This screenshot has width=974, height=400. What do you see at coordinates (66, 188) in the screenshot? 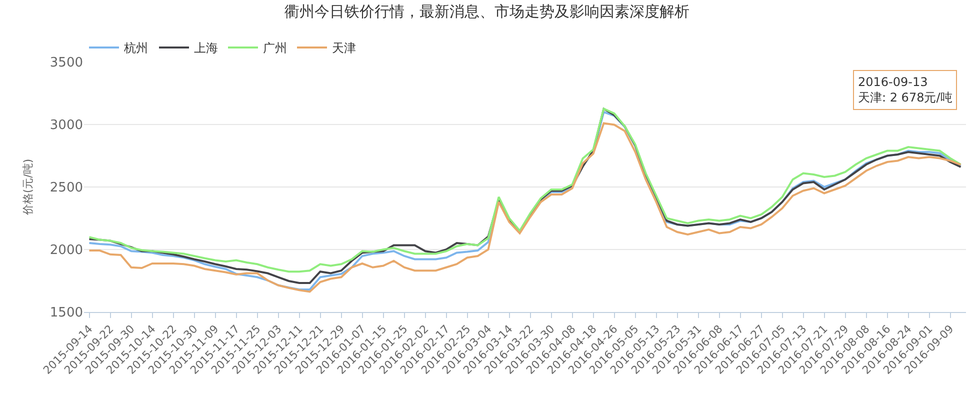
I see `y-tick-label: 2500` at bounding box center [66, 188].